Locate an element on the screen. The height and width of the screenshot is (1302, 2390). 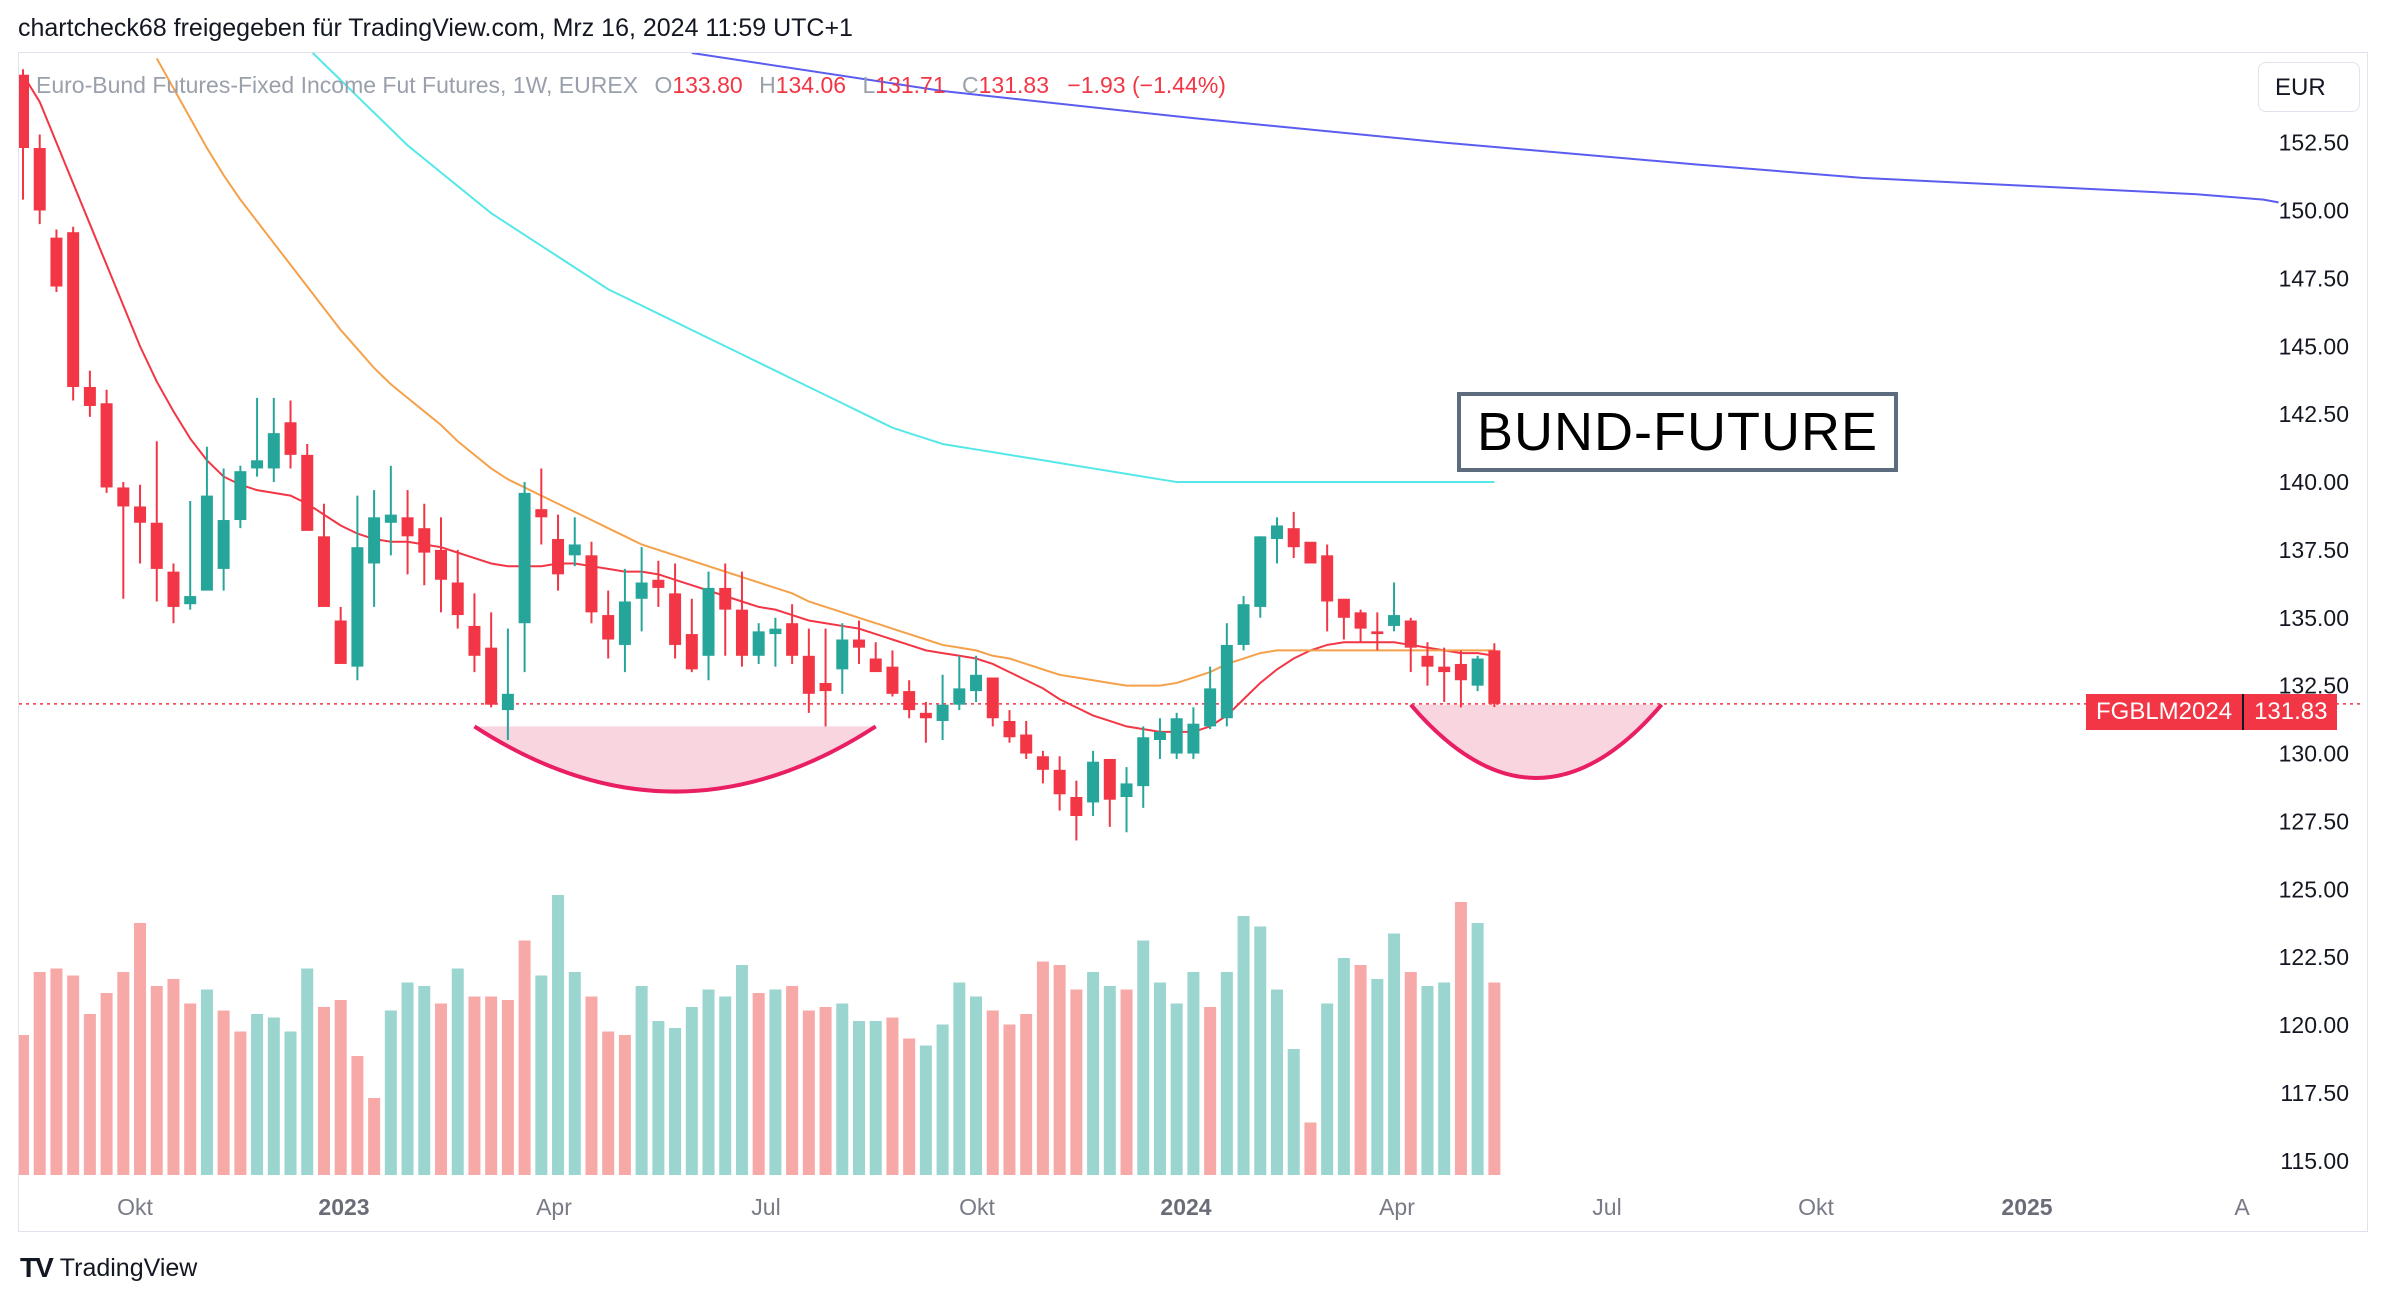
low-value: 131.71 is located at coordinates (910, 85).